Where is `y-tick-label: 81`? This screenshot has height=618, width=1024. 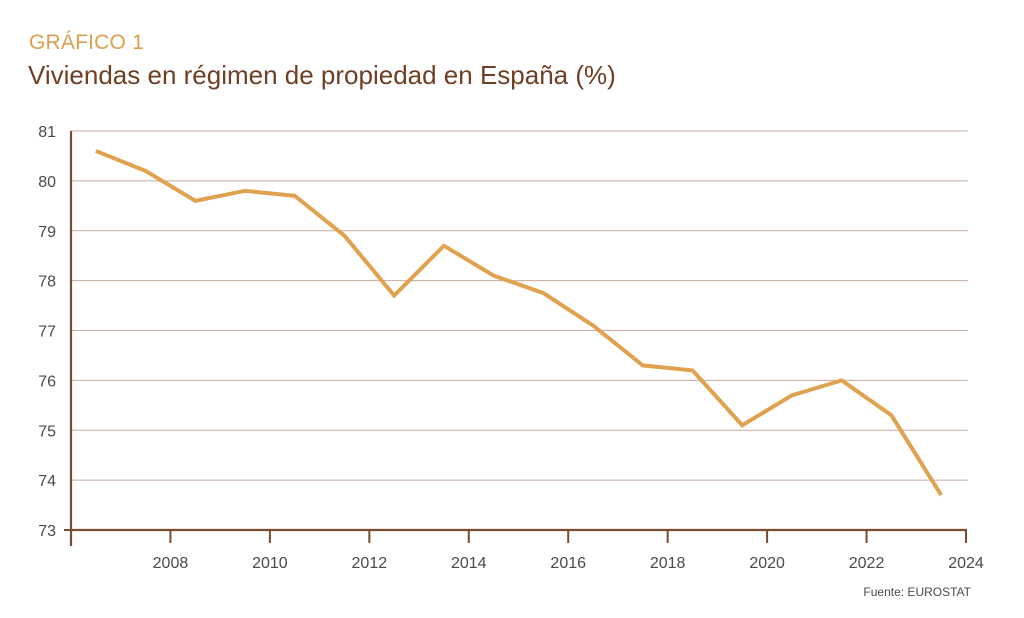
y-tick-label: 81 is located at coordinates (47, 132).